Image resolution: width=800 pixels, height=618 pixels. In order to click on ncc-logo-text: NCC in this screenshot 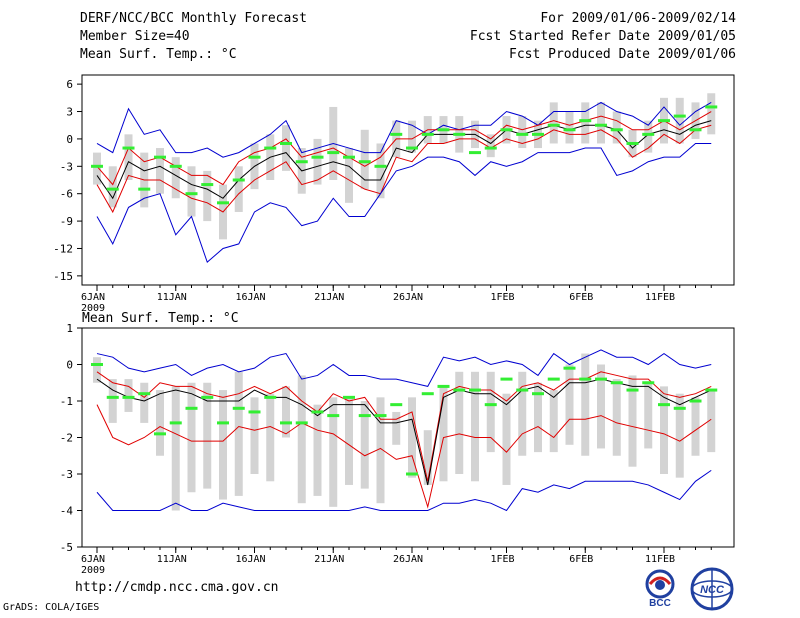, I will do `click(712, 590)`.